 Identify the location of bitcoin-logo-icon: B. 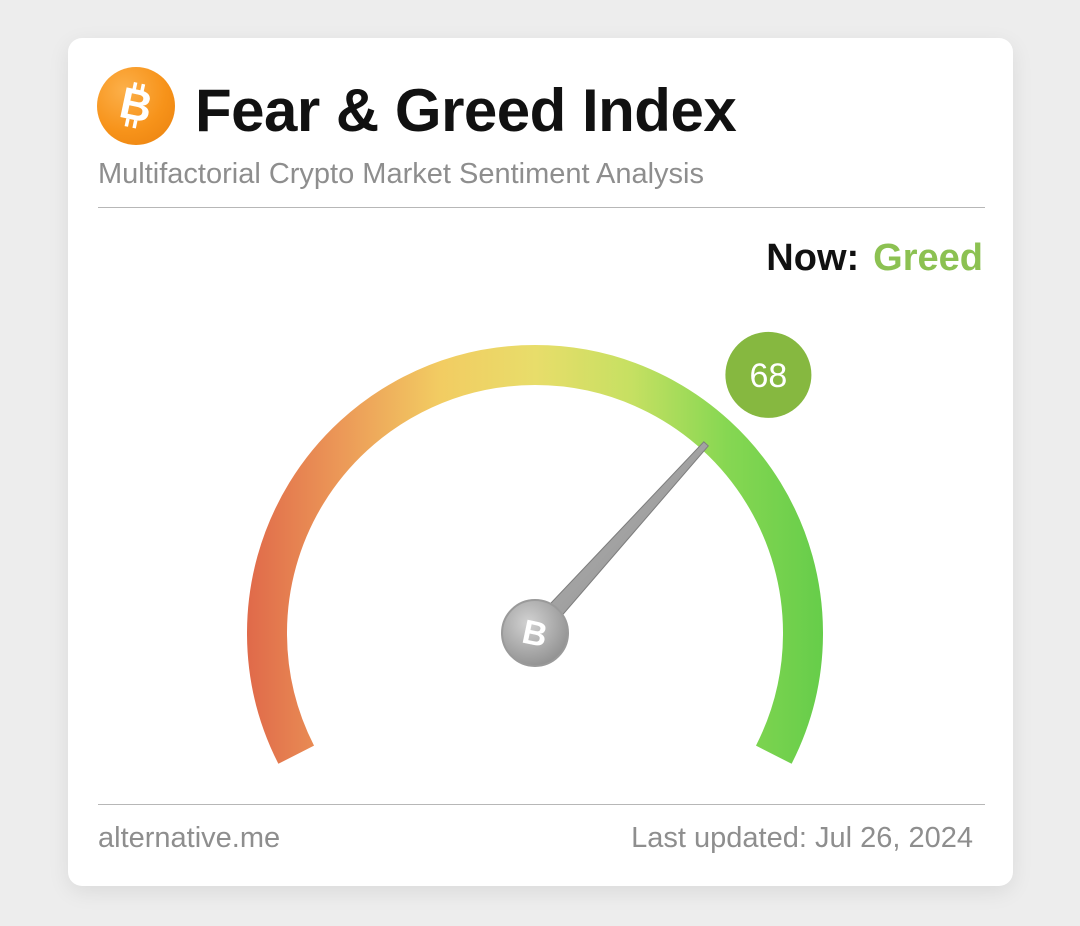
(136, 106).